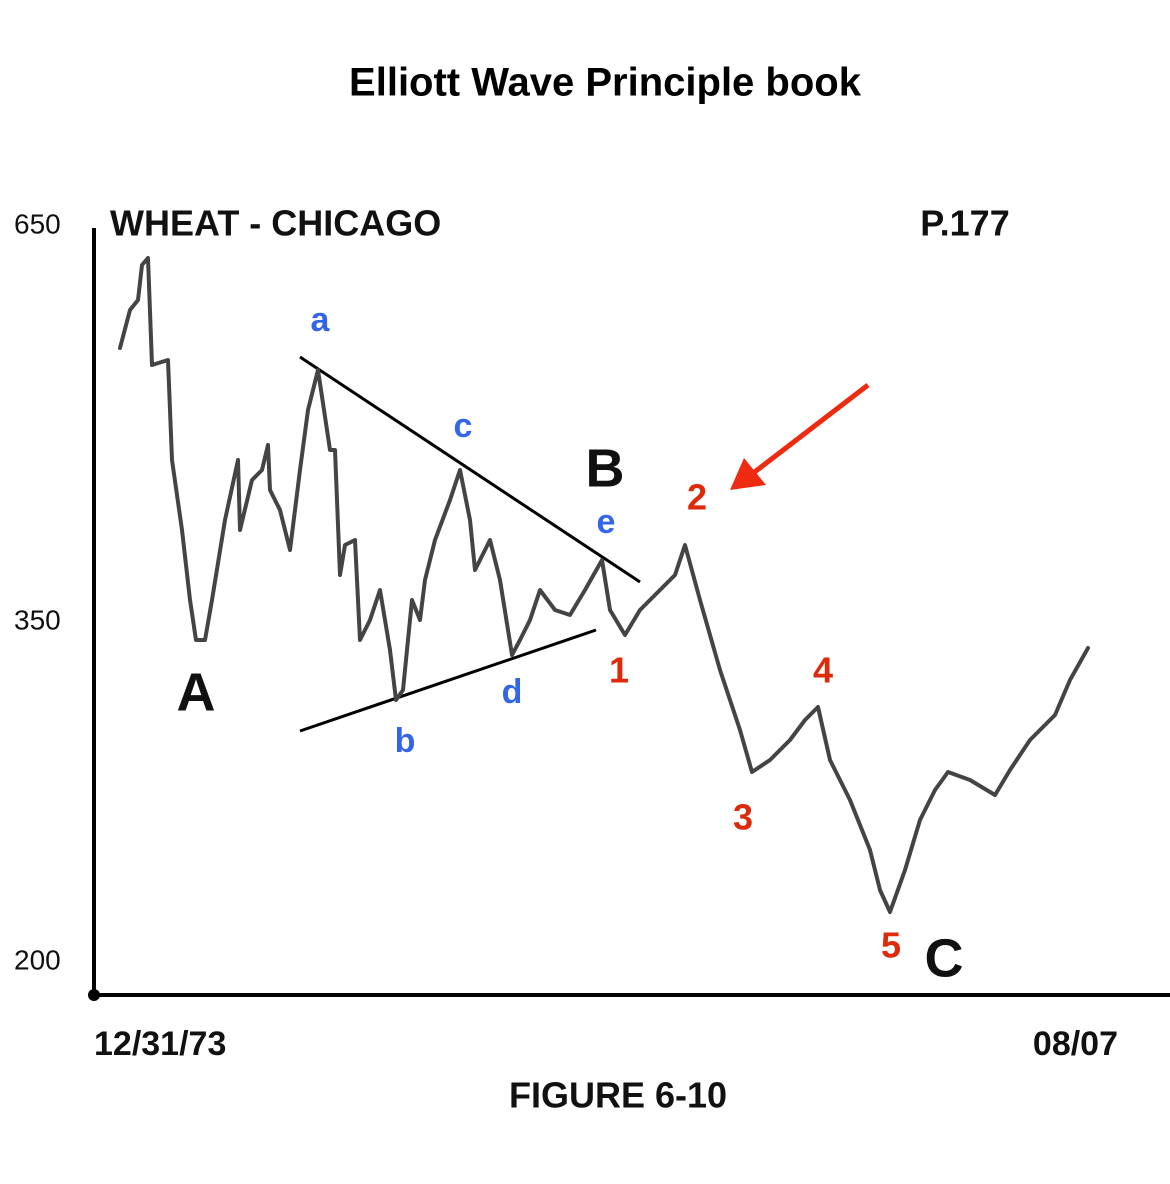  Describe the element at coordinates (37, 959) in the screenshot. I see `y-tick-label: 200` at that location.